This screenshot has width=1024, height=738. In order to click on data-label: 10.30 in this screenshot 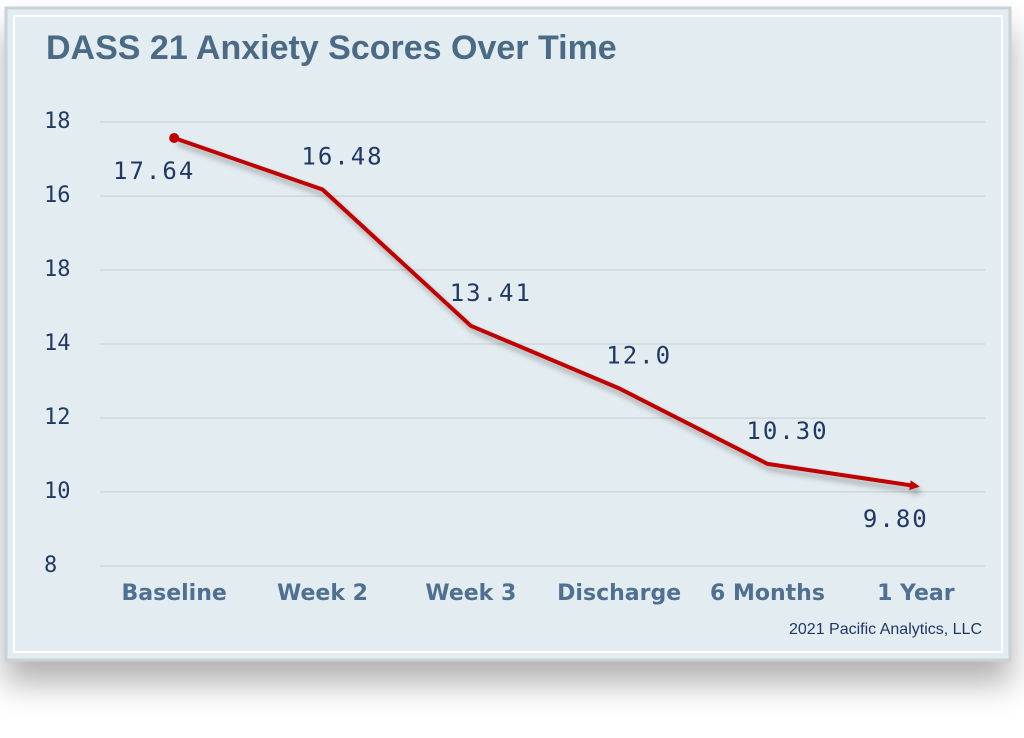, I will do `click(787, 431)`.